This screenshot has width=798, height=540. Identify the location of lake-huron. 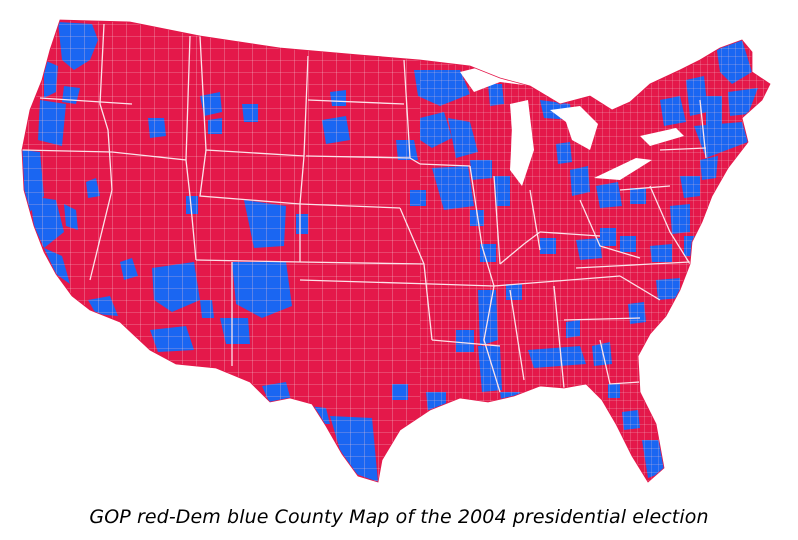
(574, 128).